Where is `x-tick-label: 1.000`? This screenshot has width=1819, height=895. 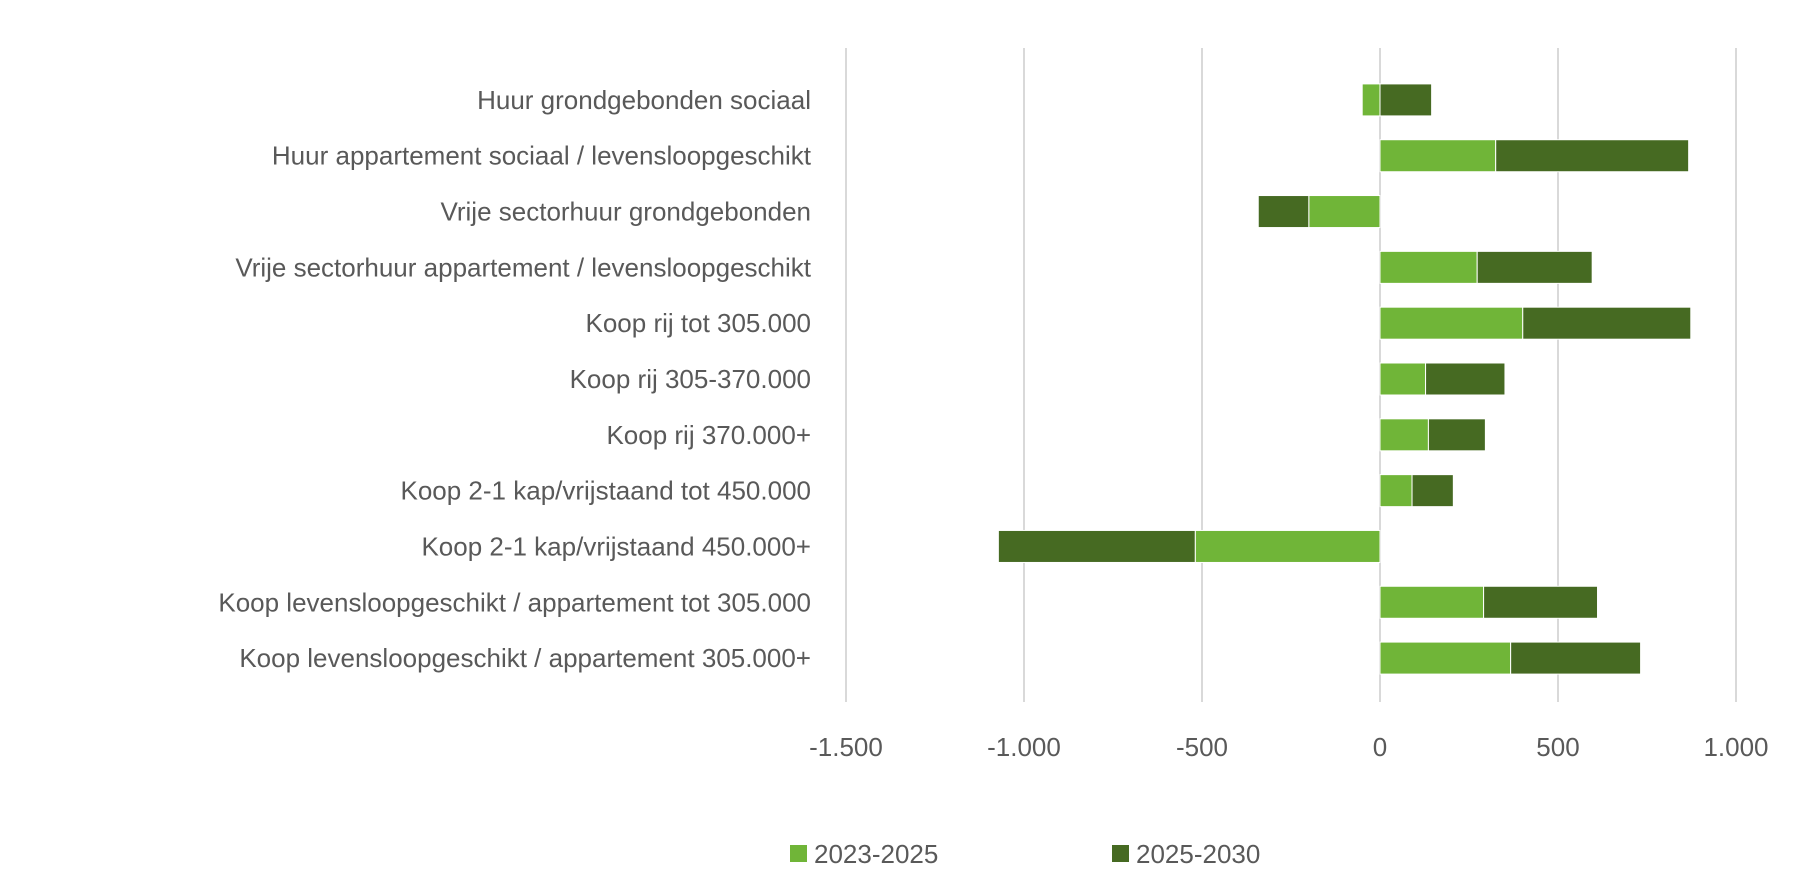
x-tick-label: 1.000 is located at coordinates (1735, 747).